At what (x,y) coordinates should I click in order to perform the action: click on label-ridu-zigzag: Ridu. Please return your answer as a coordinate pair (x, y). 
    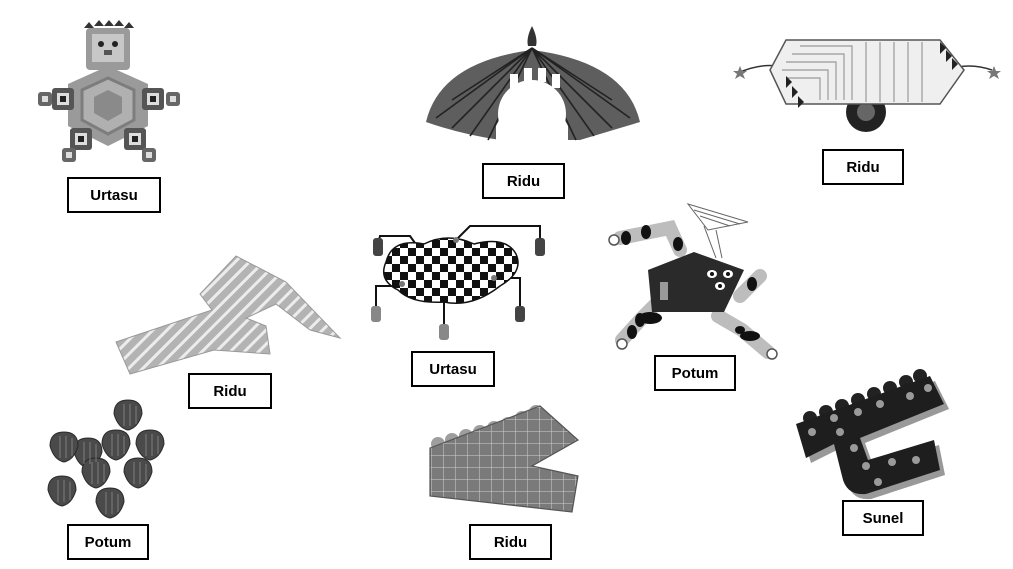
    Looking at the image, I should click on (230, 391).